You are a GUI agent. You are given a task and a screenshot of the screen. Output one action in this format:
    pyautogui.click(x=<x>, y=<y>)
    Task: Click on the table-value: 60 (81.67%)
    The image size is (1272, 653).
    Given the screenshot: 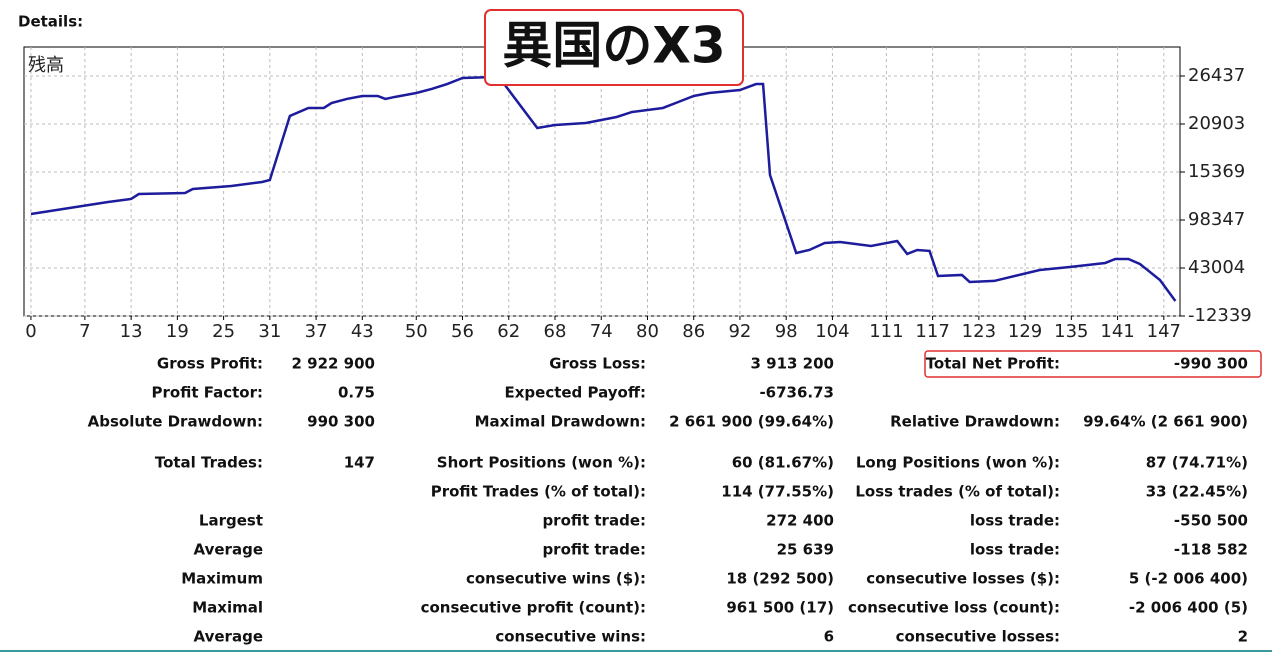 What is the action you would take?
    pyautogui.click(x=783, y=463)
    